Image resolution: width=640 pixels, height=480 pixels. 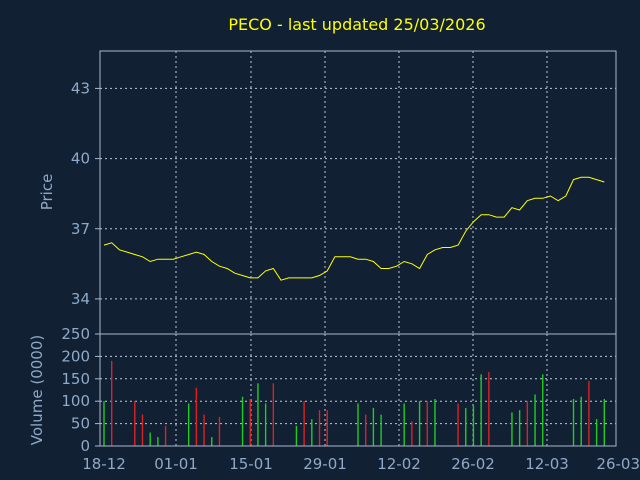 I want to click on price-y-tick-label: 43, so click(x=80, y=88).